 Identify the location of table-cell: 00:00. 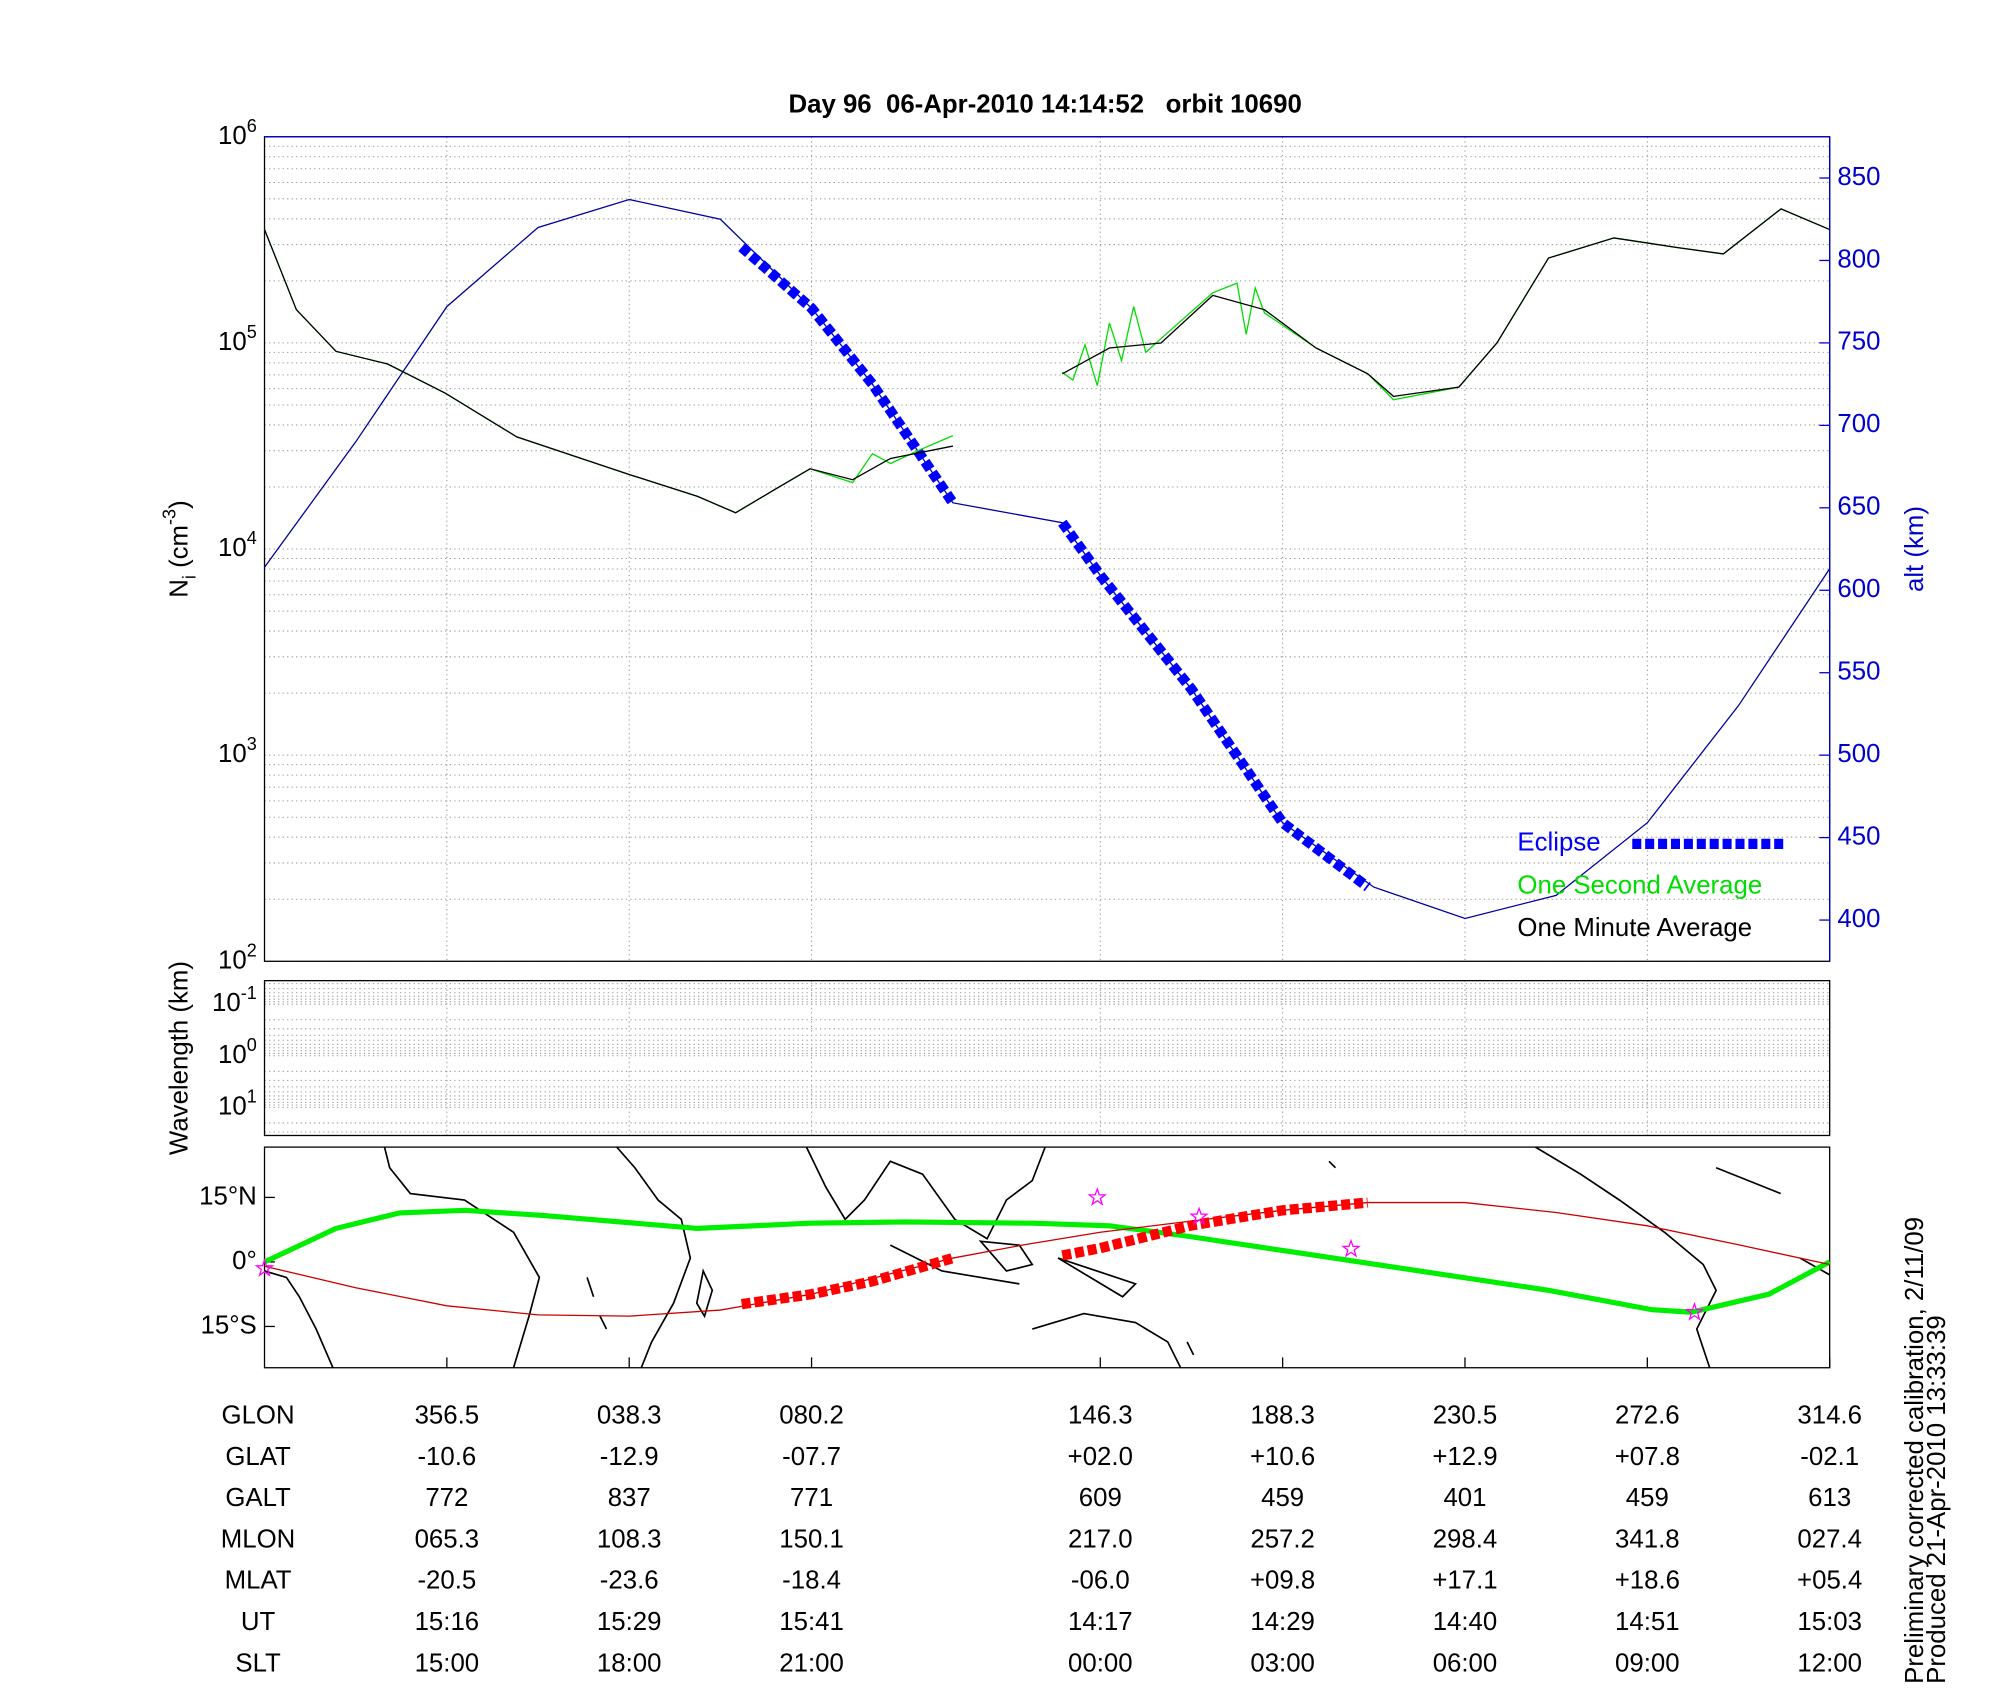
(1100, 1663).